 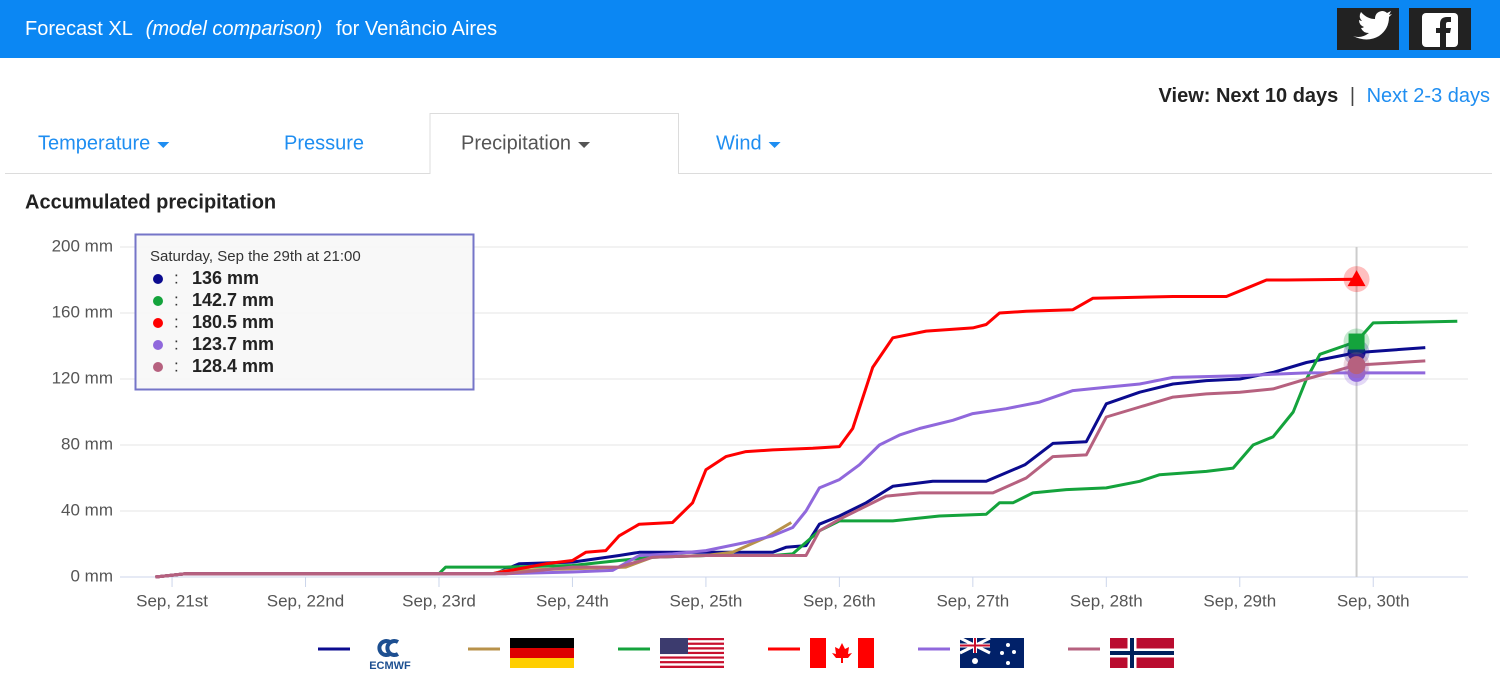 What do you see at coordinates (750, 29) in the screenshot?
I see `header-bar` at bounding box center [750, 29].